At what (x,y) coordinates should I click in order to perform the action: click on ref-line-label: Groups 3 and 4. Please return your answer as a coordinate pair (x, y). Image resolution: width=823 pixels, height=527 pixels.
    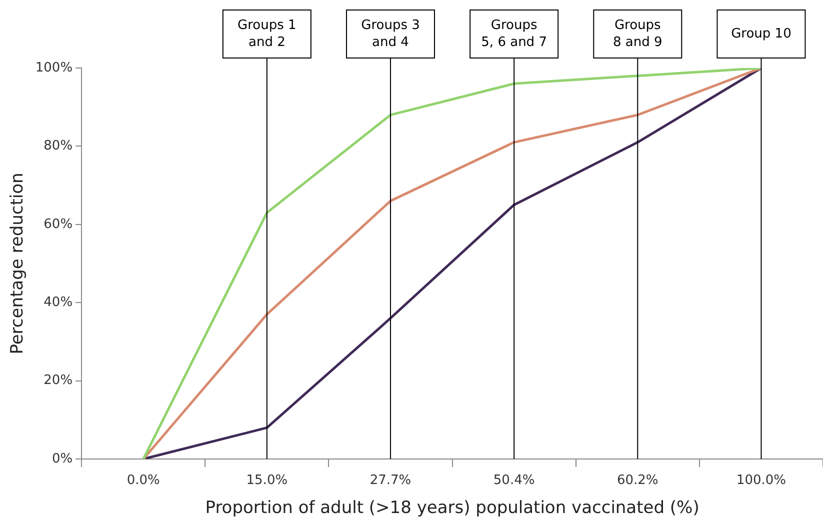
    Looking at the image, I should click on (390, 34).